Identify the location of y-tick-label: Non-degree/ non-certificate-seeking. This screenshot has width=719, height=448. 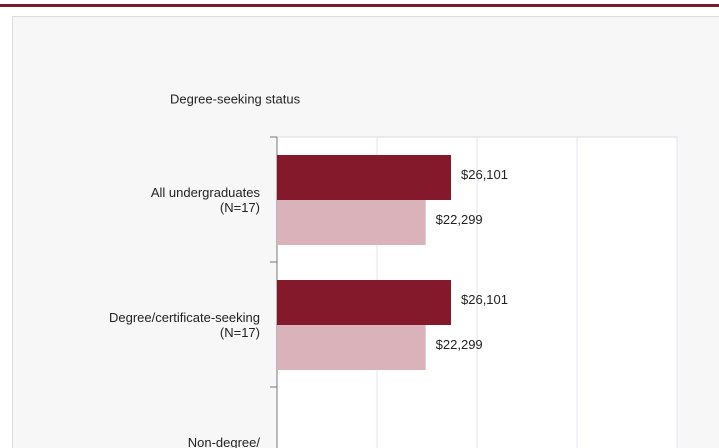
(223, 441).